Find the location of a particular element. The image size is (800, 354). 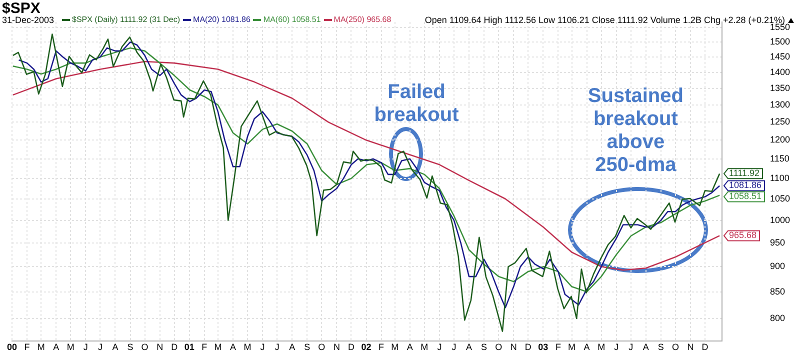

data-label: 1058.51 is located at coordinates (745, 196).